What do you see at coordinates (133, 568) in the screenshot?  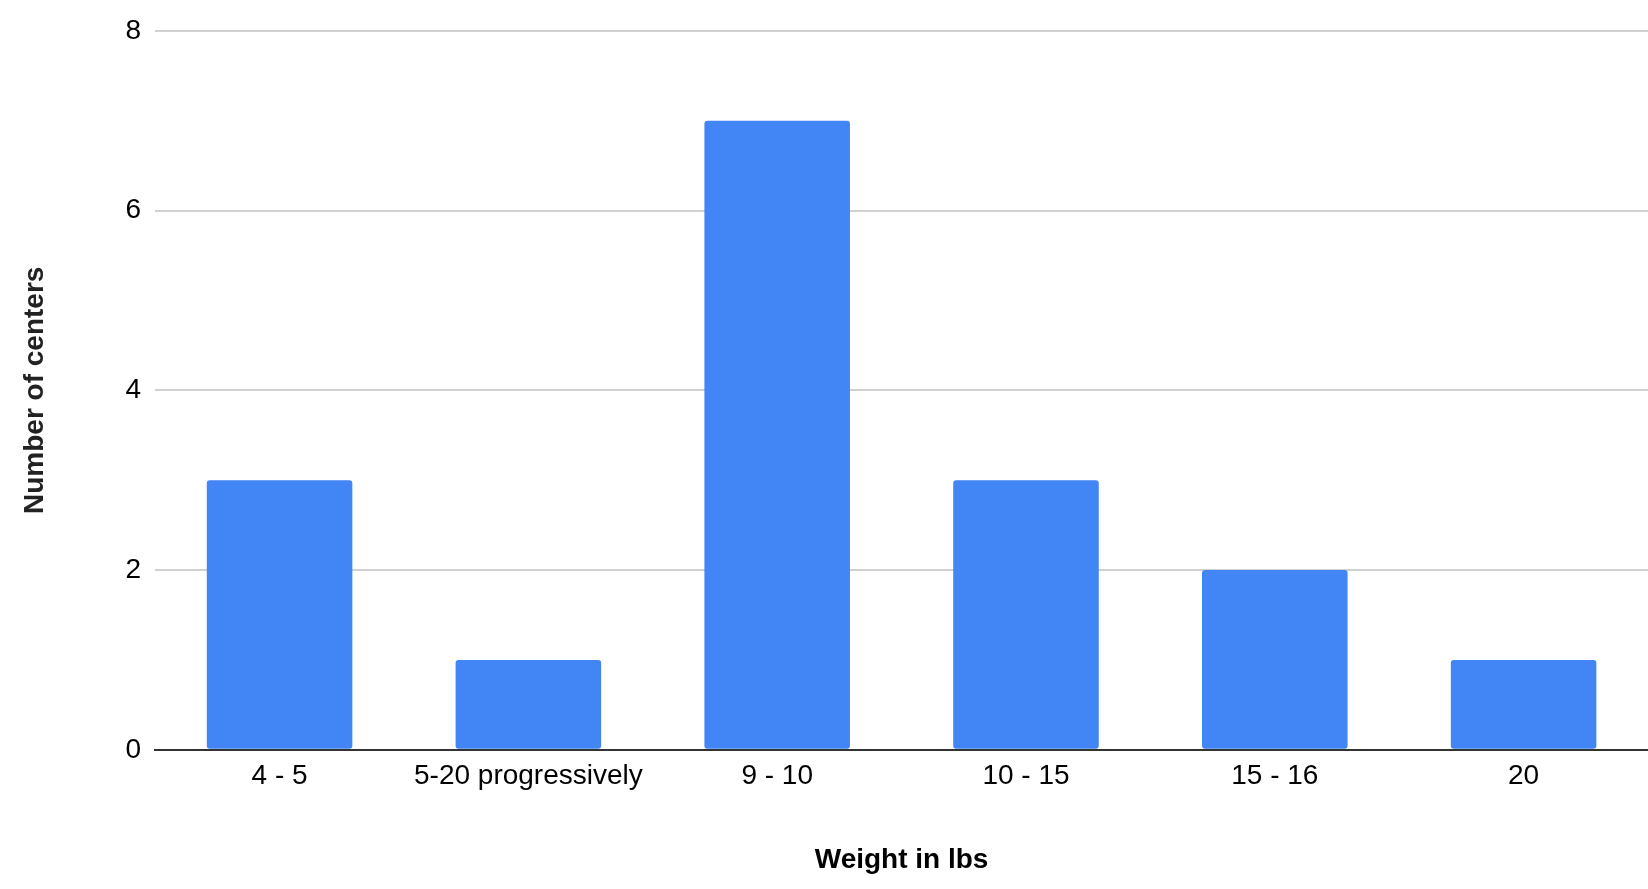 I see `y-tick-label: 2` at bounding box center [133, 568].